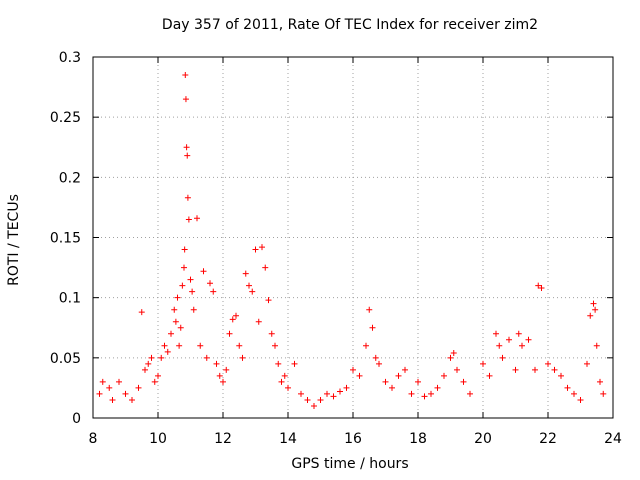  What do you see at coordinates (418, 439) in the screenshot?
I see `x-tick-label: 18` at bounding box center [418, 439].